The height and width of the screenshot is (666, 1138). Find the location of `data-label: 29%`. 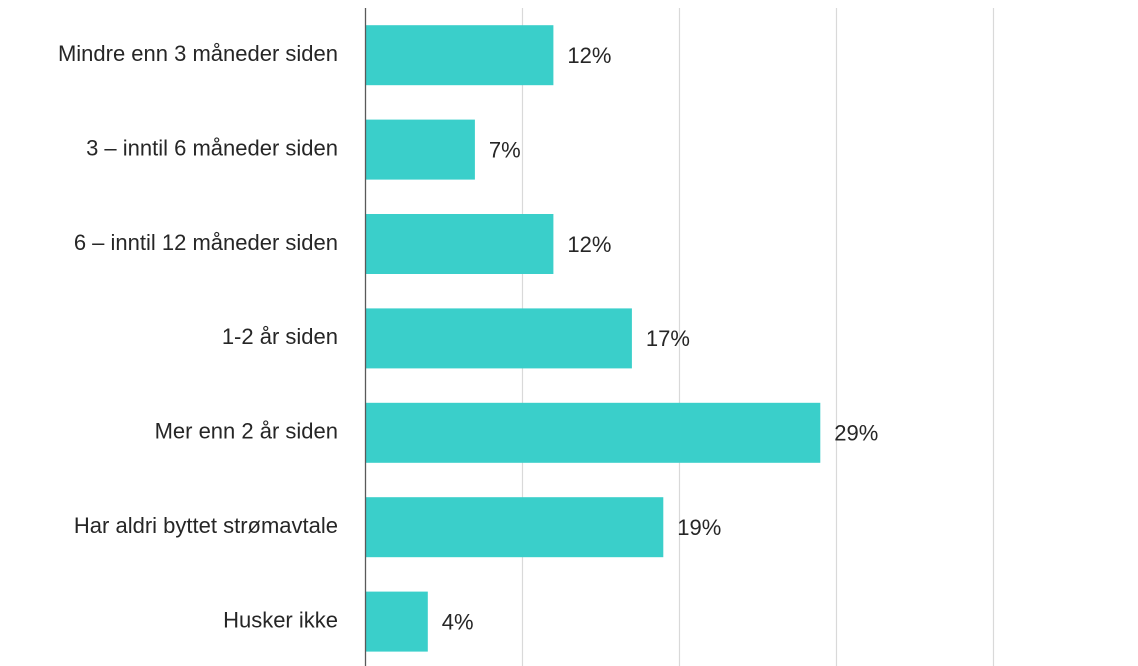

data-label: 29% is located at coordinates (856, 433).